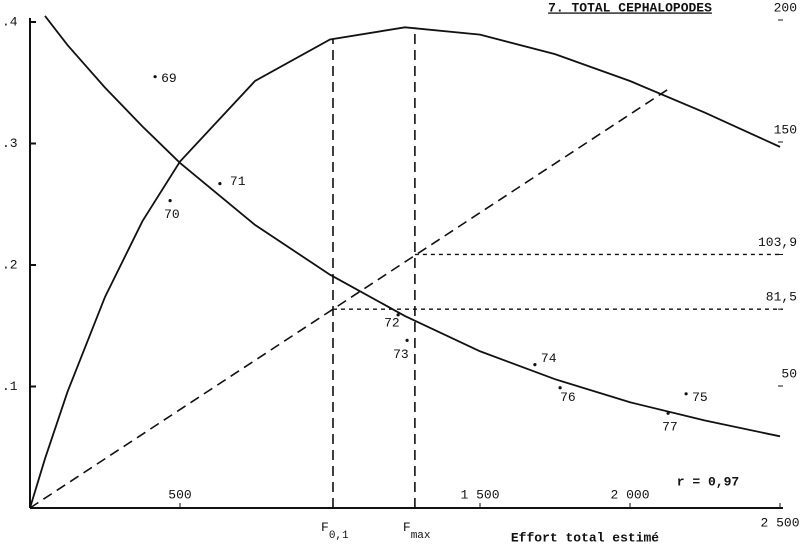  What do you see at coordinates (785, 7) in the screenshot?
I see `y2-tick-label: 200` at bounding box center [785, 7].